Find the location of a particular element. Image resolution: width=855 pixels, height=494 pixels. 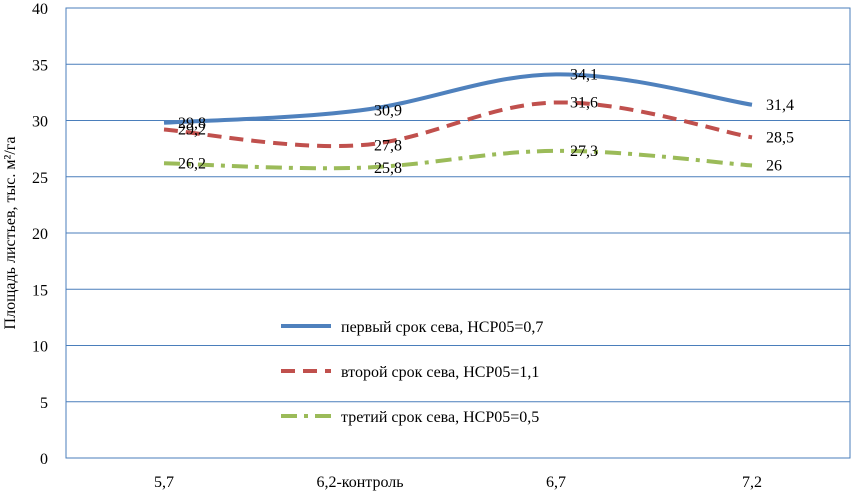

x-axis-tick-labels: 5,7 6,2-контроль 6,7 7,2 is located at coordinates (458, 482).